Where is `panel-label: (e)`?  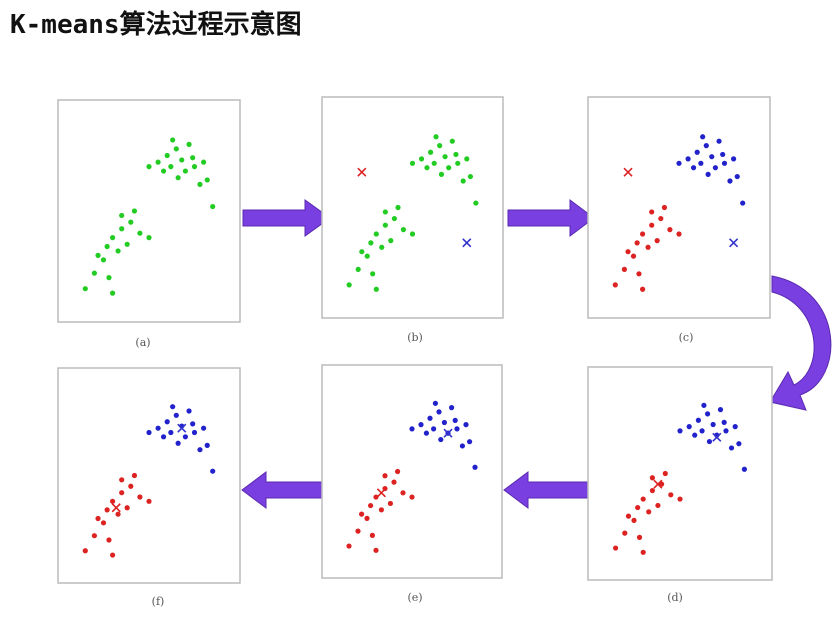
panel-label: (e) is located at coordinates (414, 597).